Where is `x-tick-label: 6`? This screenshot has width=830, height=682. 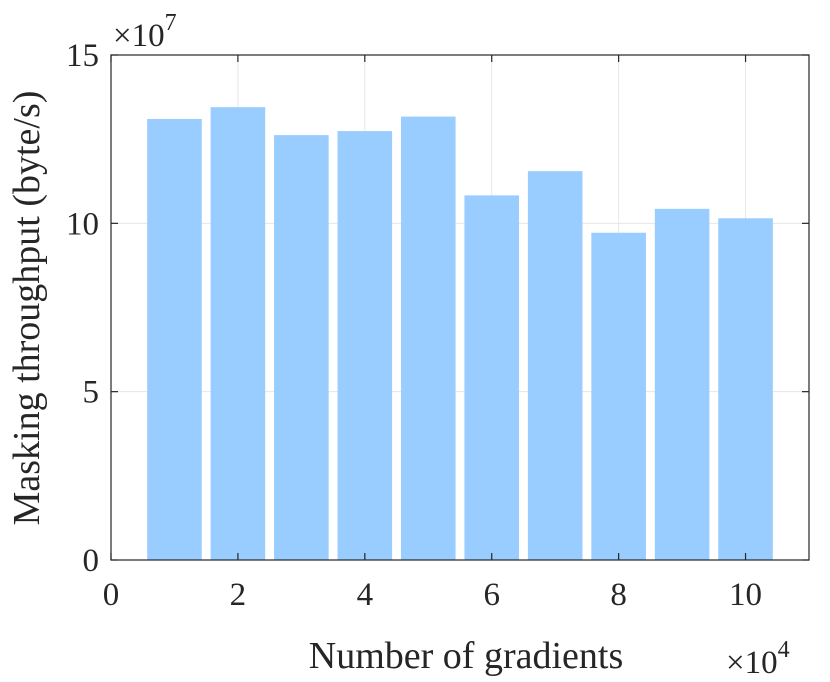 x-tick-label: 6 is located at coordinates (491, 595).